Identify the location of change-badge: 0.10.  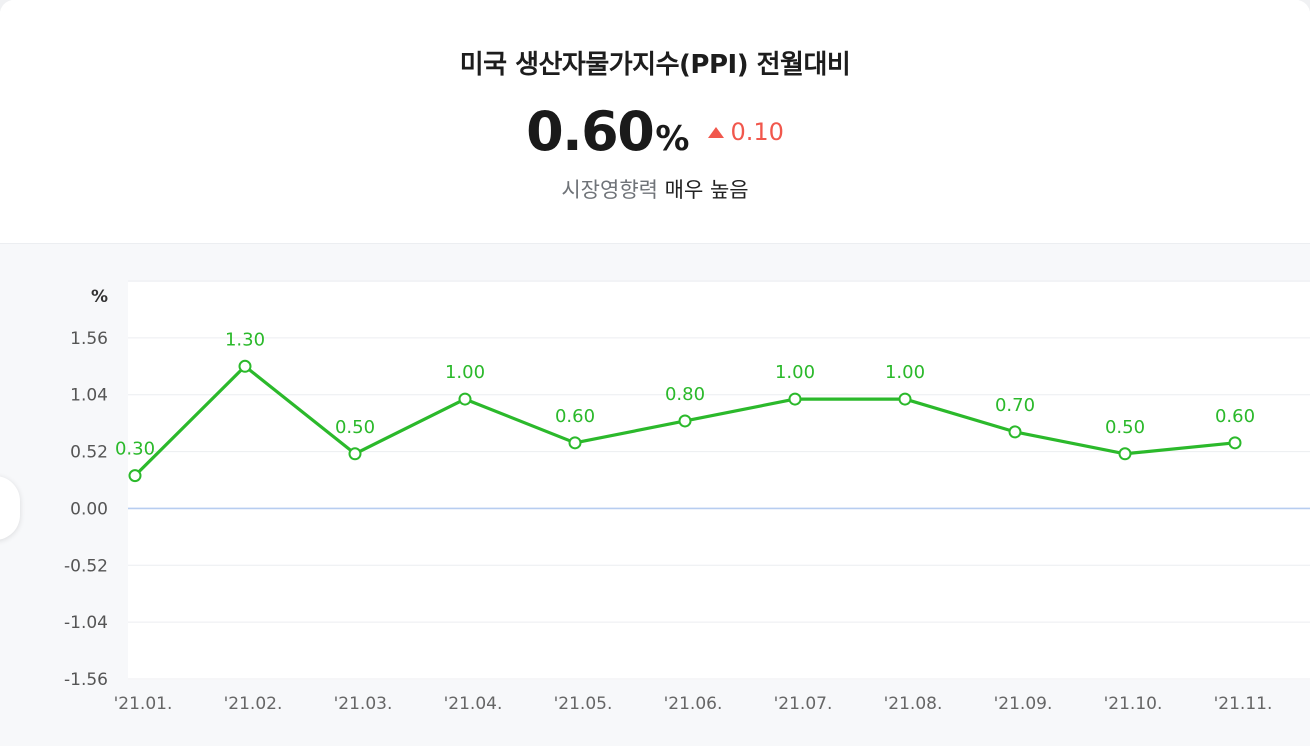
(746, 132).